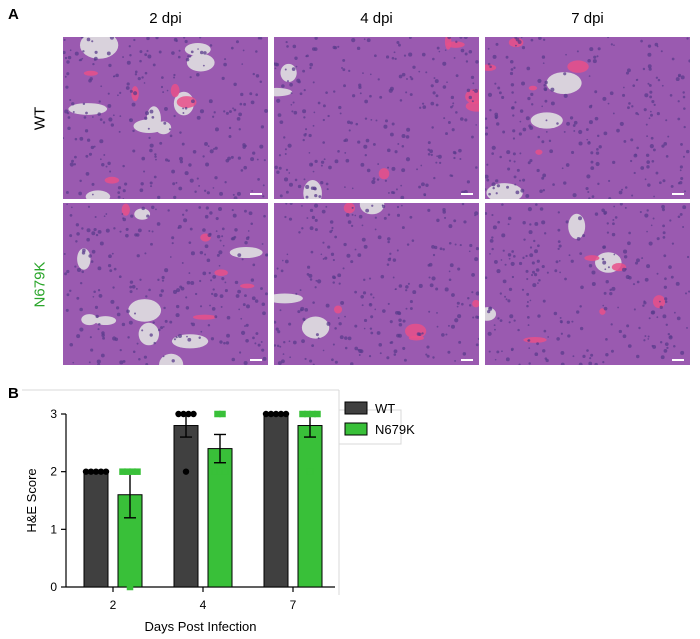  What do you see at coordinates (53, 587) in the screenshot?
I see `y-tick-label: 0` at bounding box center [53, 587].